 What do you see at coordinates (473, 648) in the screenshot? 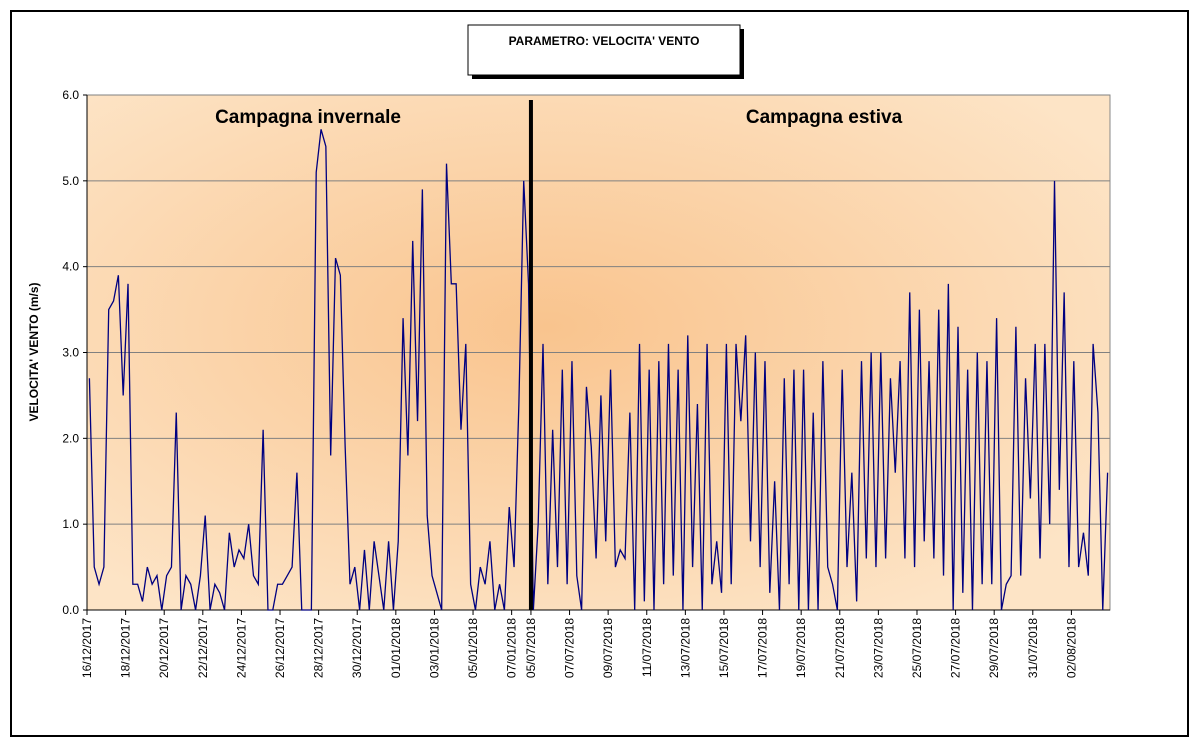
I see `x-tick-label: 05/01/2018` at bounding box center [473, 648].